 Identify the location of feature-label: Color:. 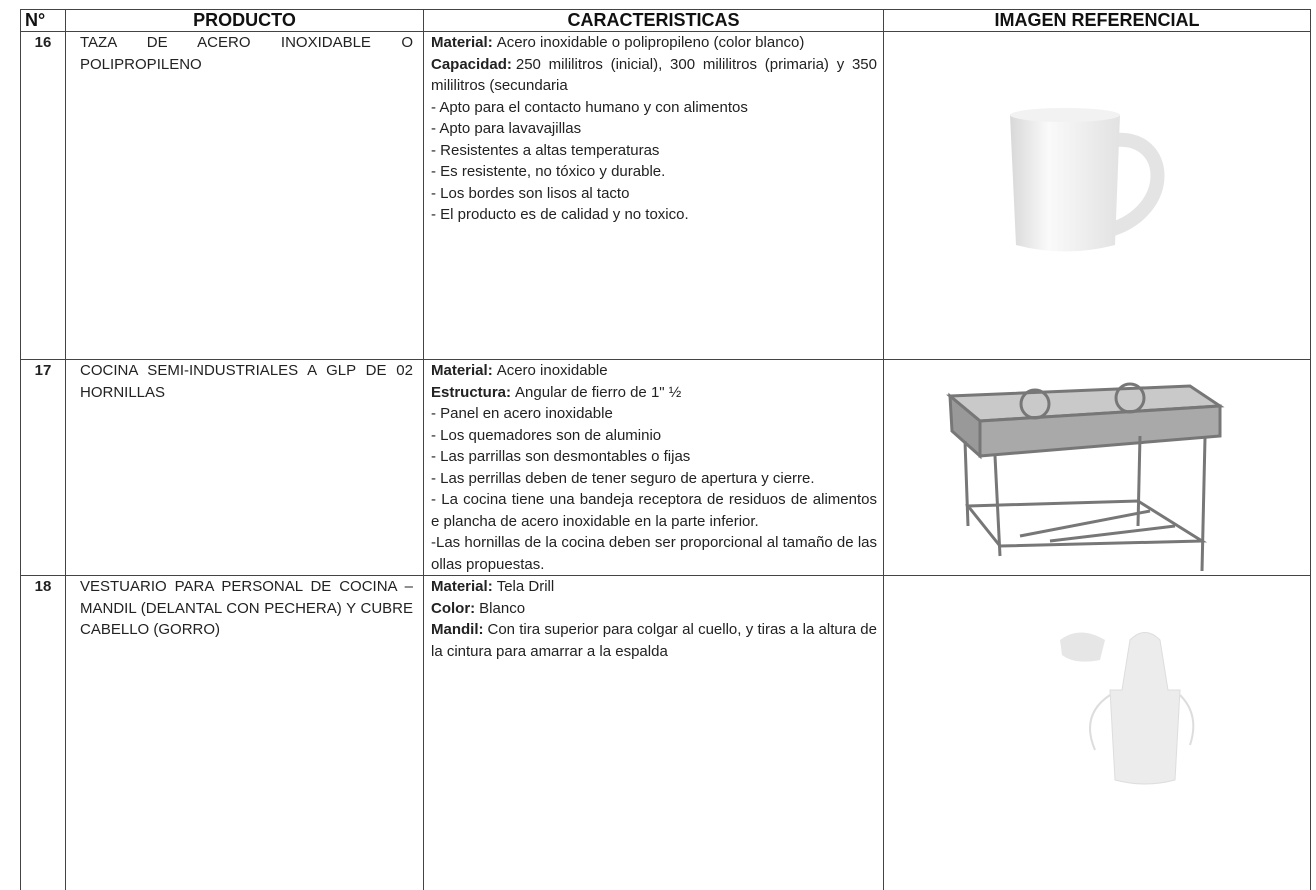
(453, 608).